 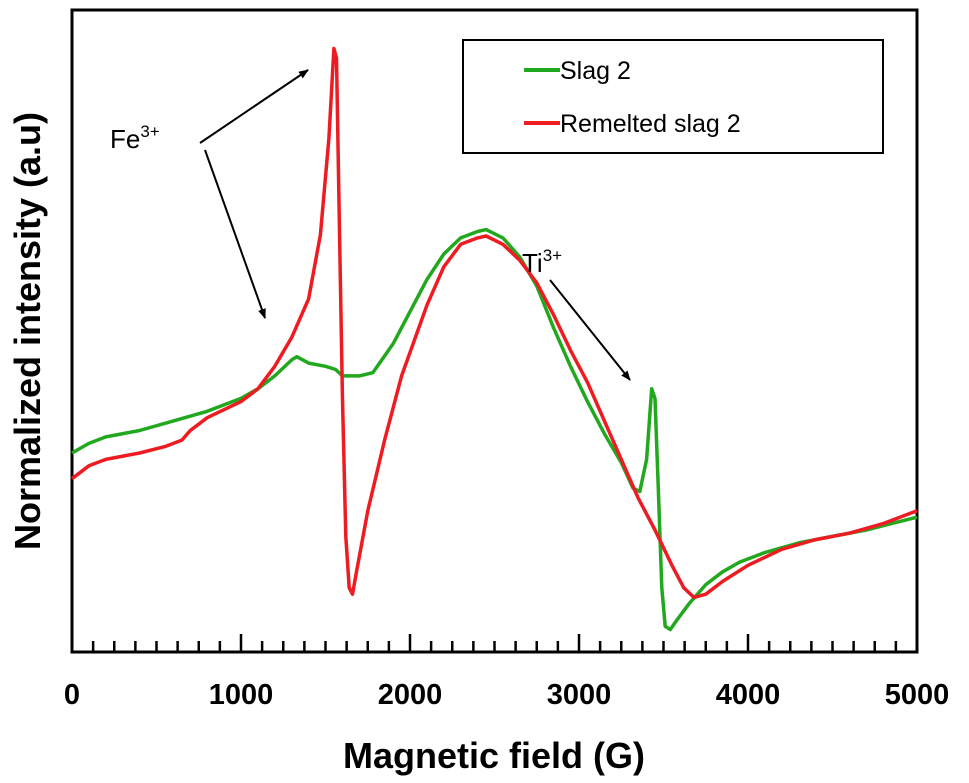 What do you see at coordinates (917, 695) in the screenshot?
I see `x-tick-label: 5000` at bounding box center [917, 695].